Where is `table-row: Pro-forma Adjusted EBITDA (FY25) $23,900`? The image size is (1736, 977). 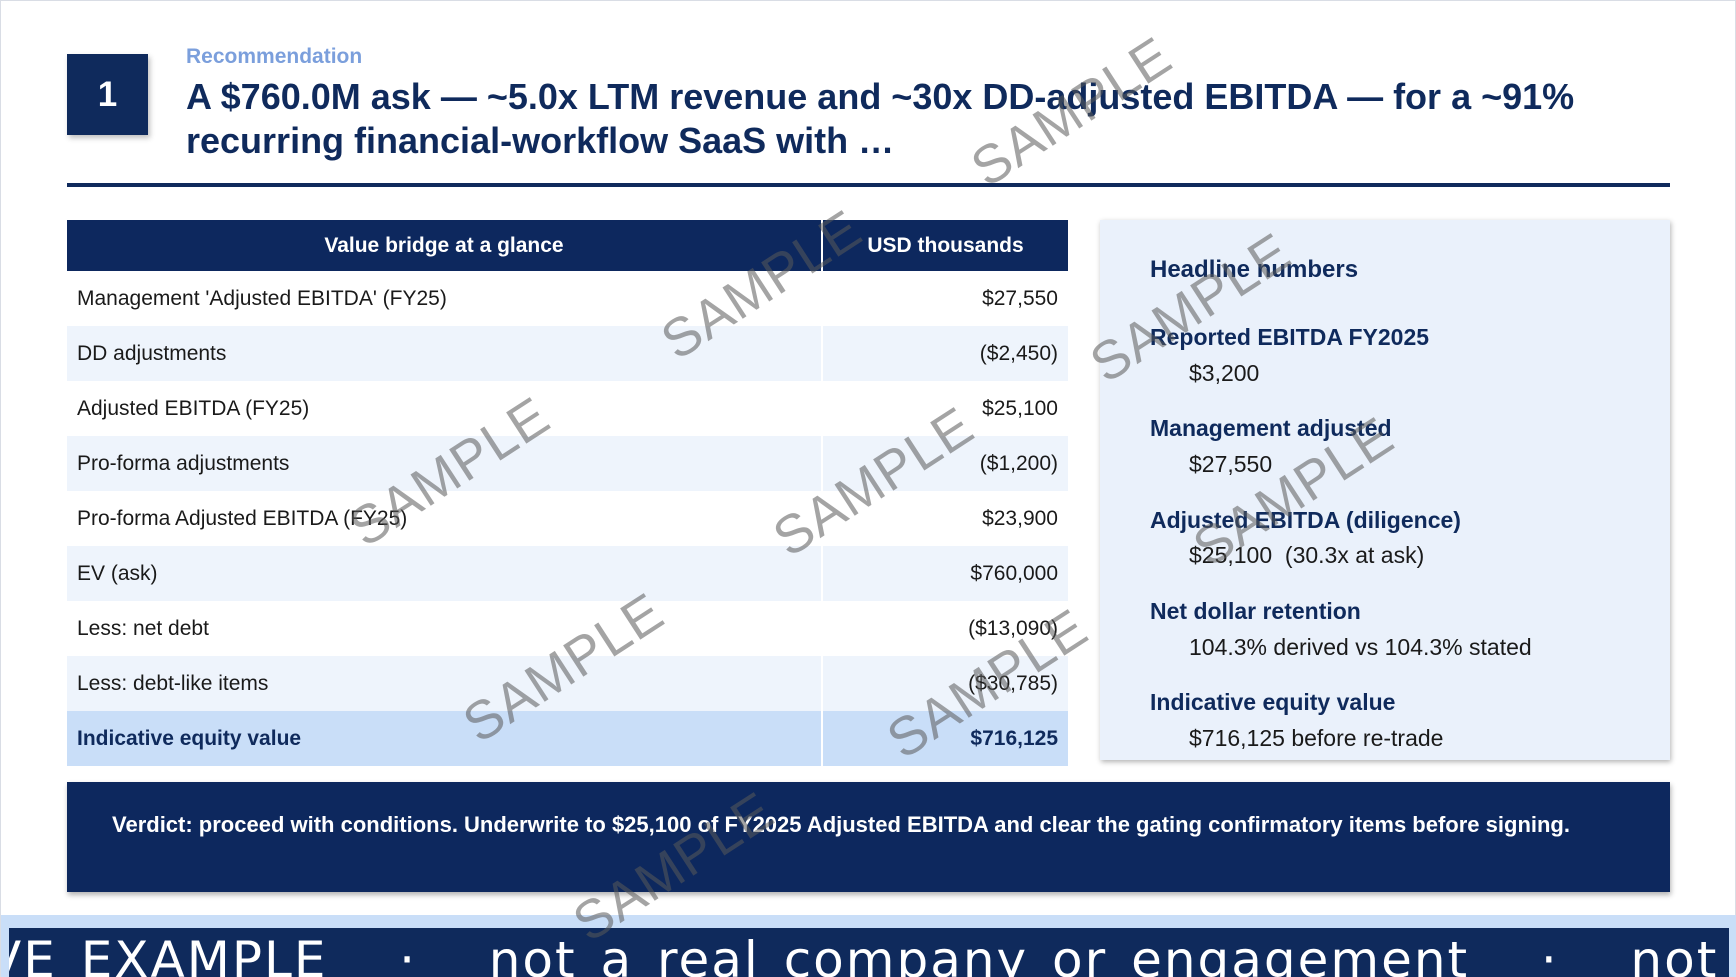 table-row: Pro-forma Adjusted EBITDA (FY25) $23,900 is located at coordinates (567, 518).